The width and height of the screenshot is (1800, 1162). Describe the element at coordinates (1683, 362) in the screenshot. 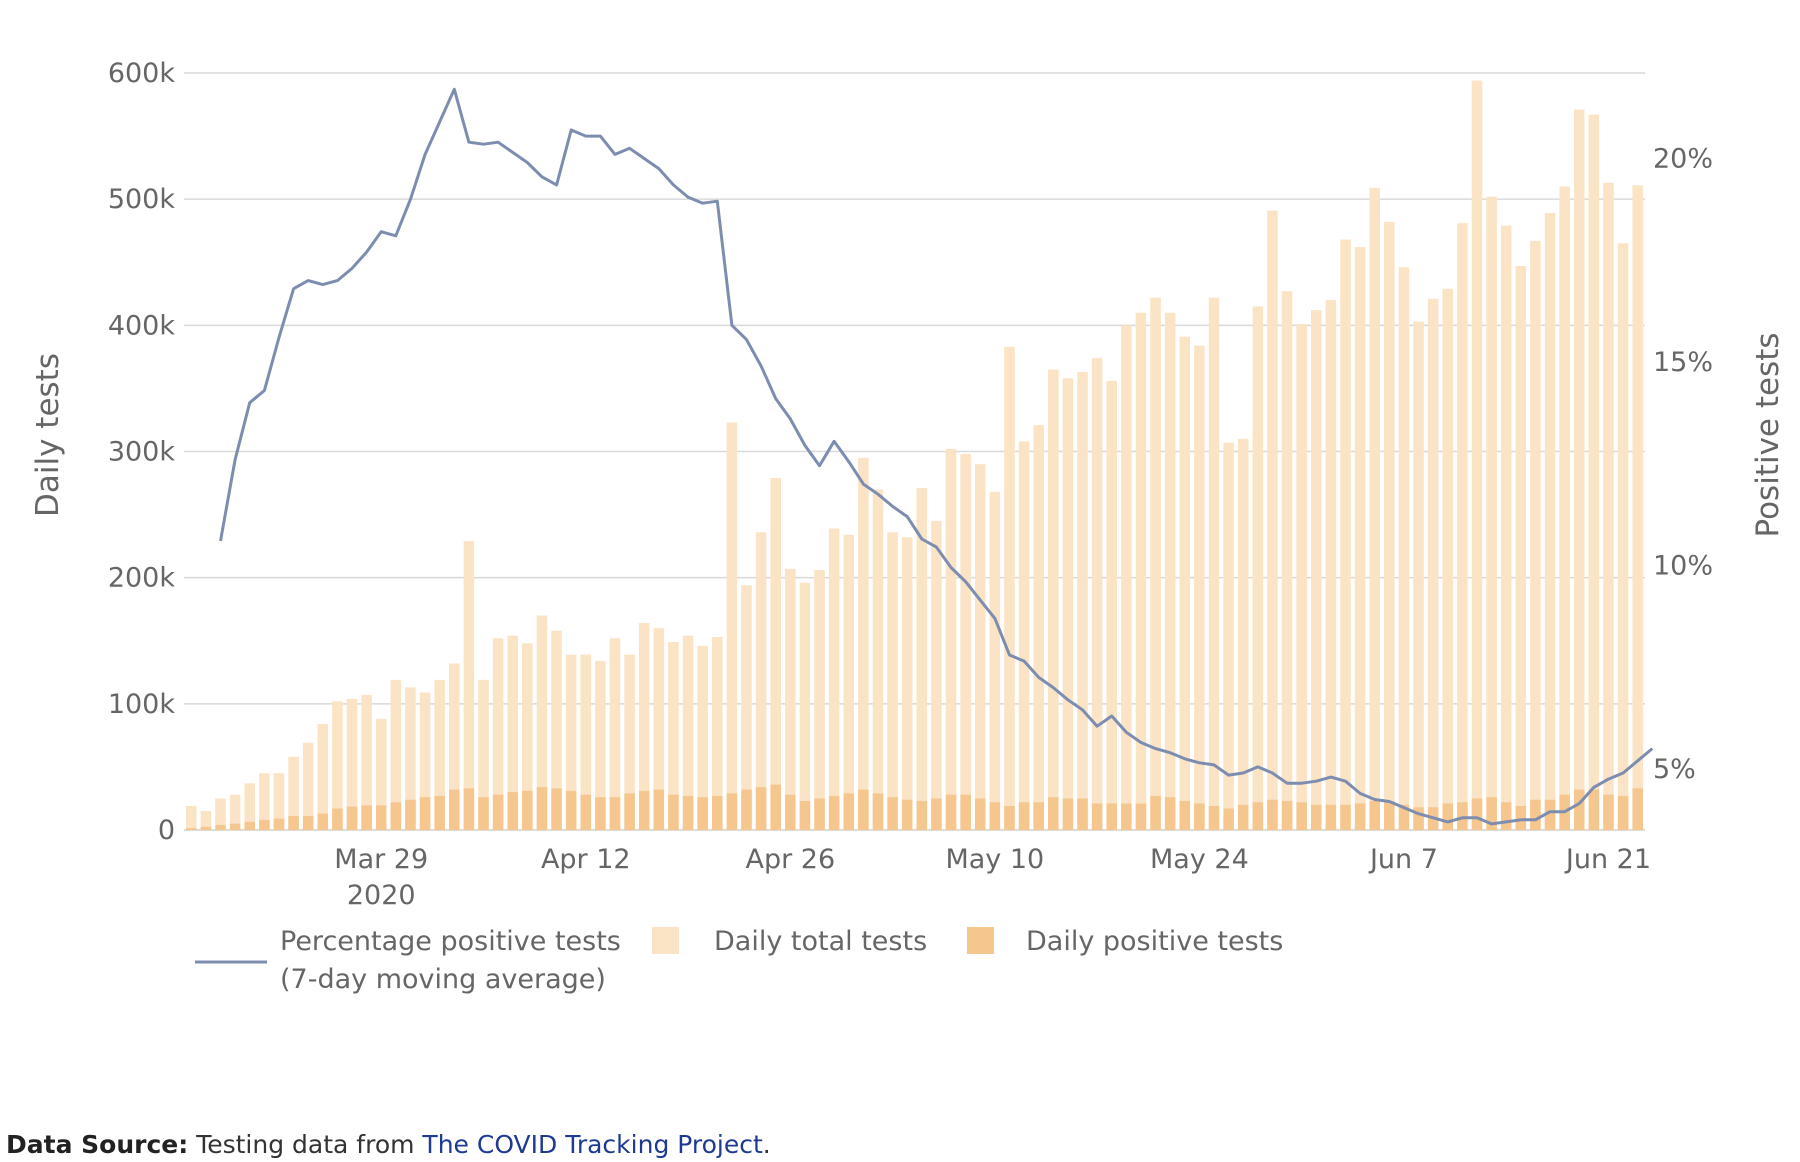

I see `right-tick-label: 15%` at that location.